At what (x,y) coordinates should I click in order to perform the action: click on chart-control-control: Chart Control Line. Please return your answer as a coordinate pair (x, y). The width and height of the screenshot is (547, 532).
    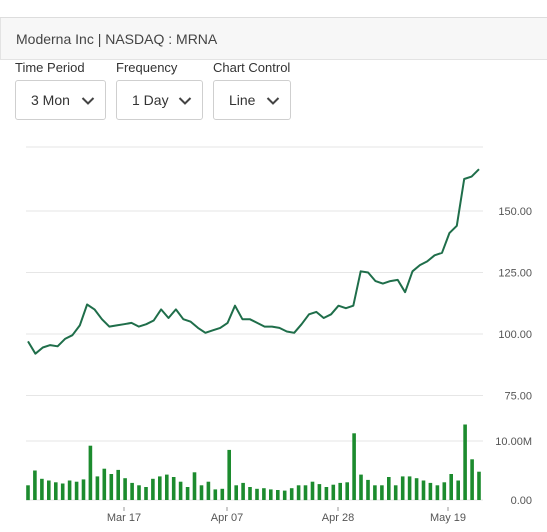
    Looking at the image, I should click on (252, 90).